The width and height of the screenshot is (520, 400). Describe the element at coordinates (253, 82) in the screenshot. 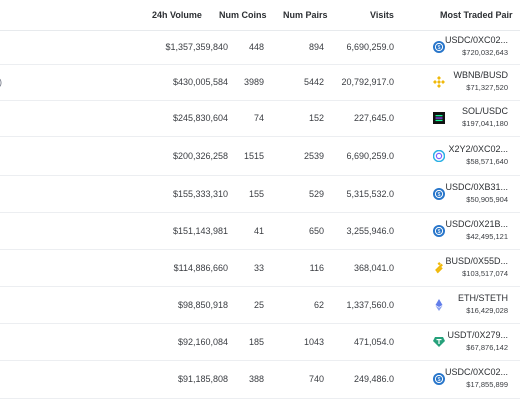

I see `num-coins-cell: 3989` at that location.